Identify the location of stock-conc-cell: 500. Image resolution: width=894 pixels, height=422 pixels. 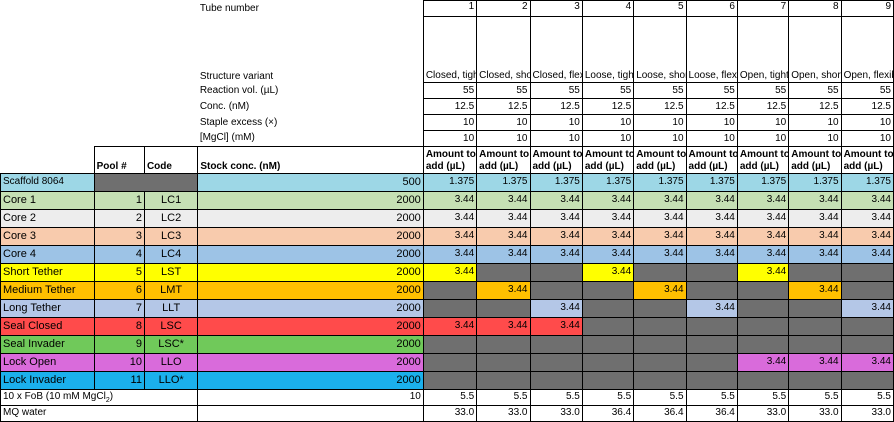
(310, 182).